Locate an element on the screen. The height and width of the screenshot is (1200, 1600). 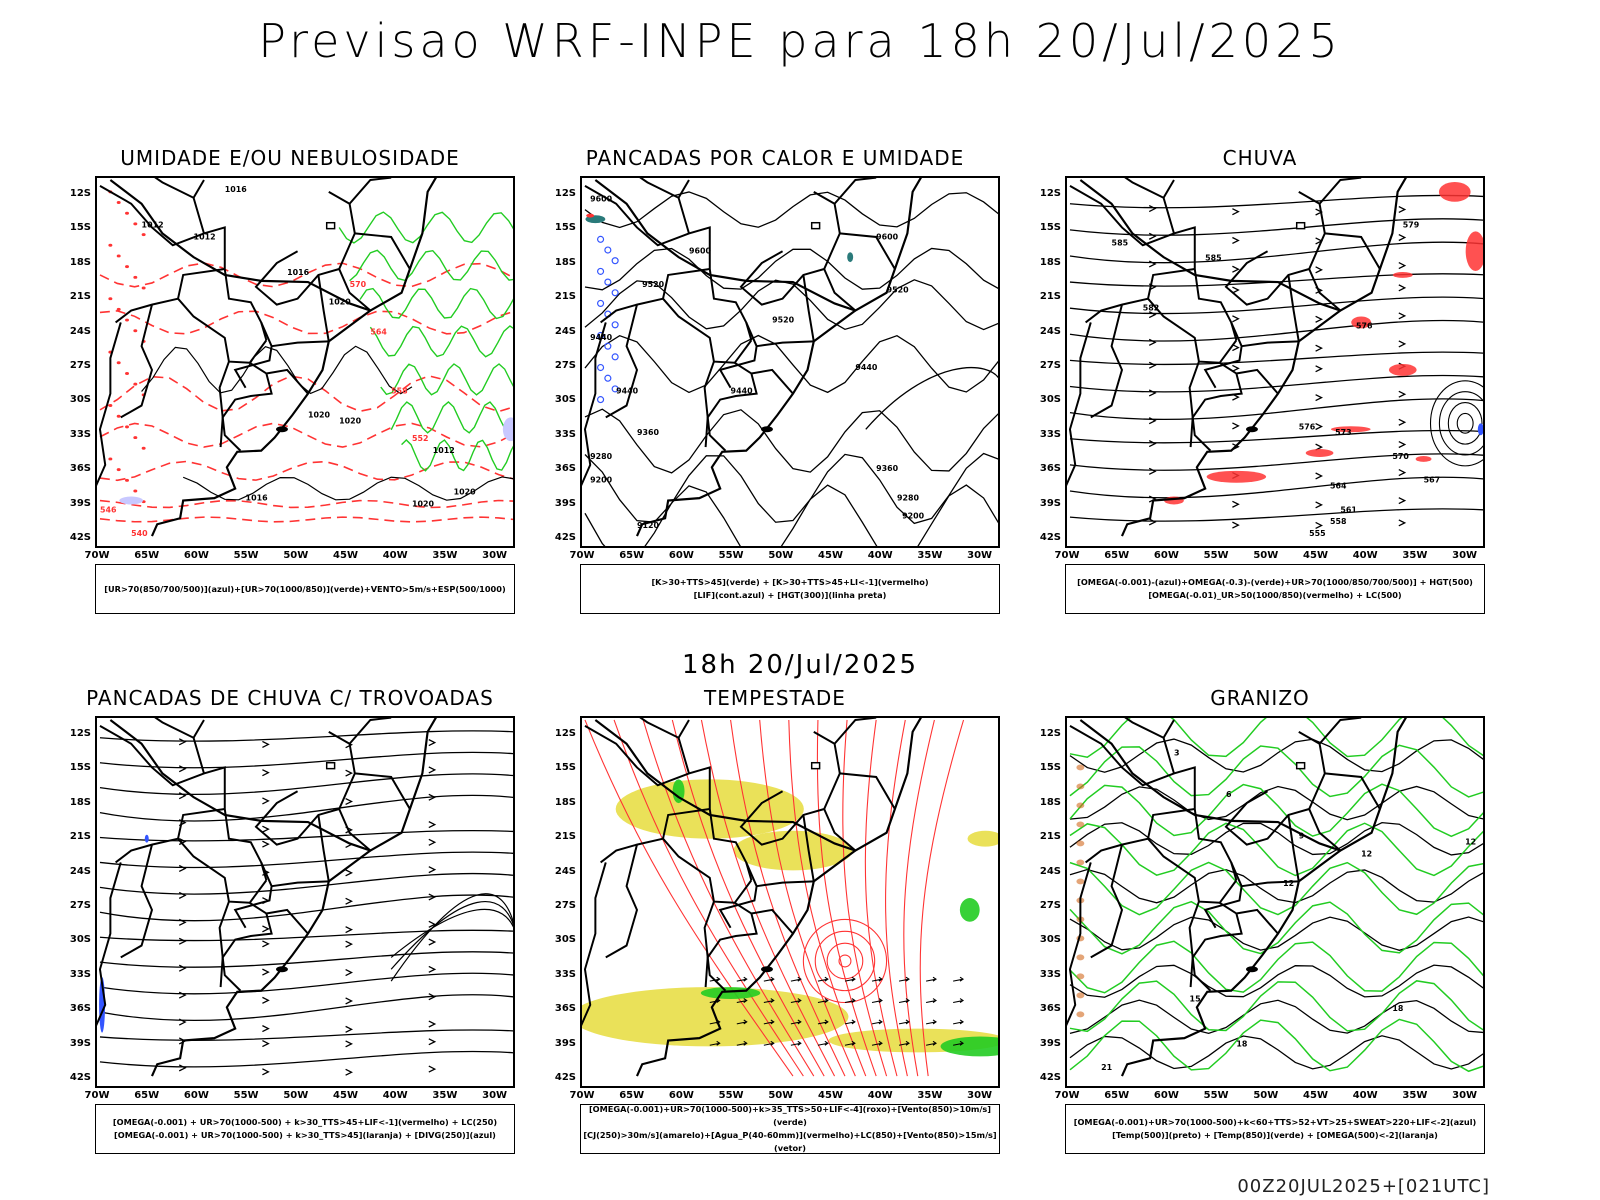
height-contour is located at coordinates (791, 441).